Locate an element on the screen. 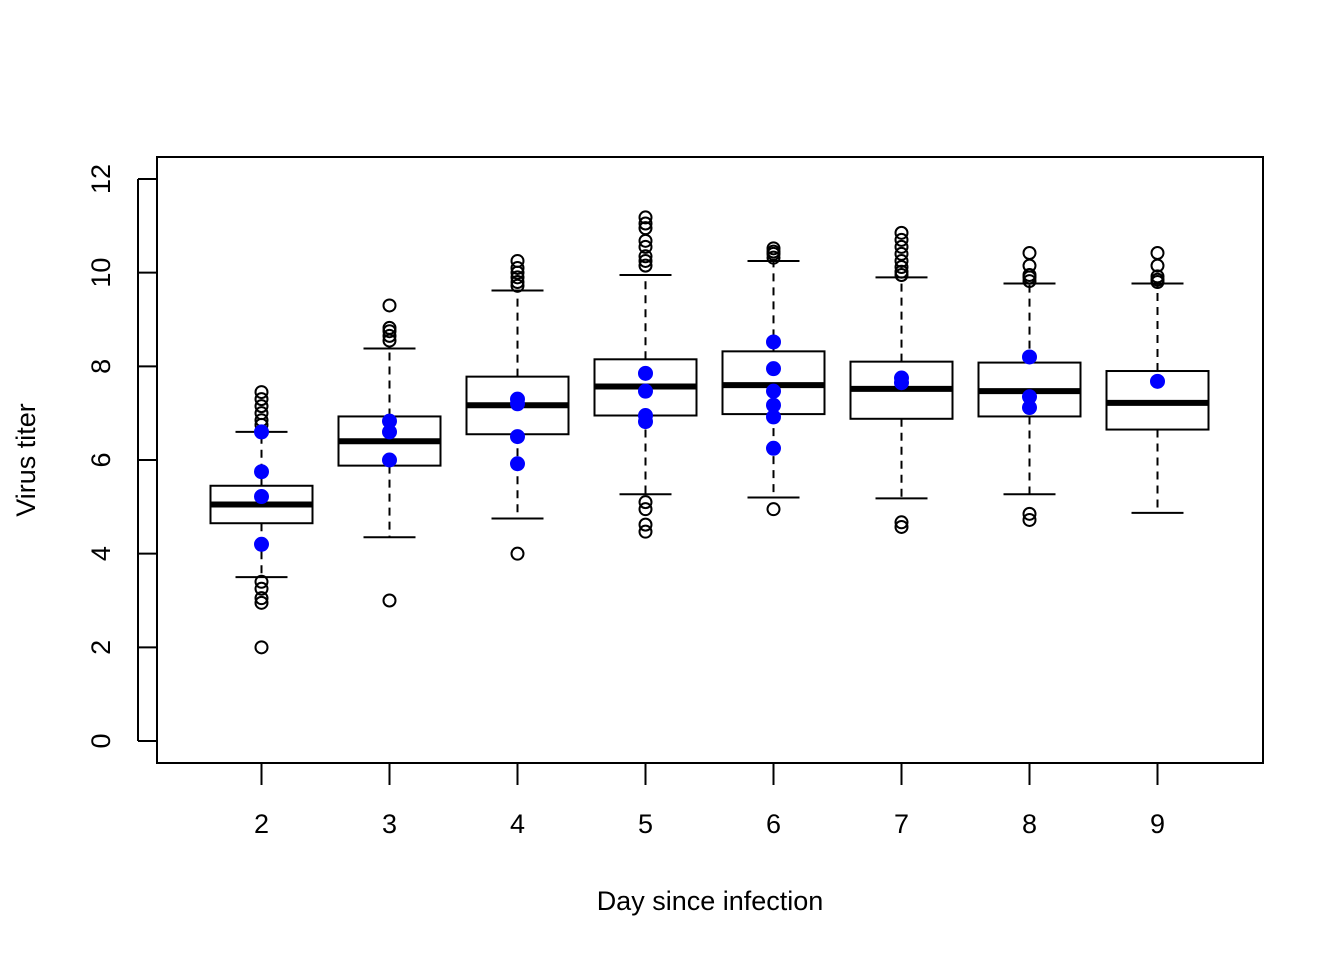 The width and height of the screenshot is (1344, 960). y-tick-label: 4 is located at coordinates (101, 553).